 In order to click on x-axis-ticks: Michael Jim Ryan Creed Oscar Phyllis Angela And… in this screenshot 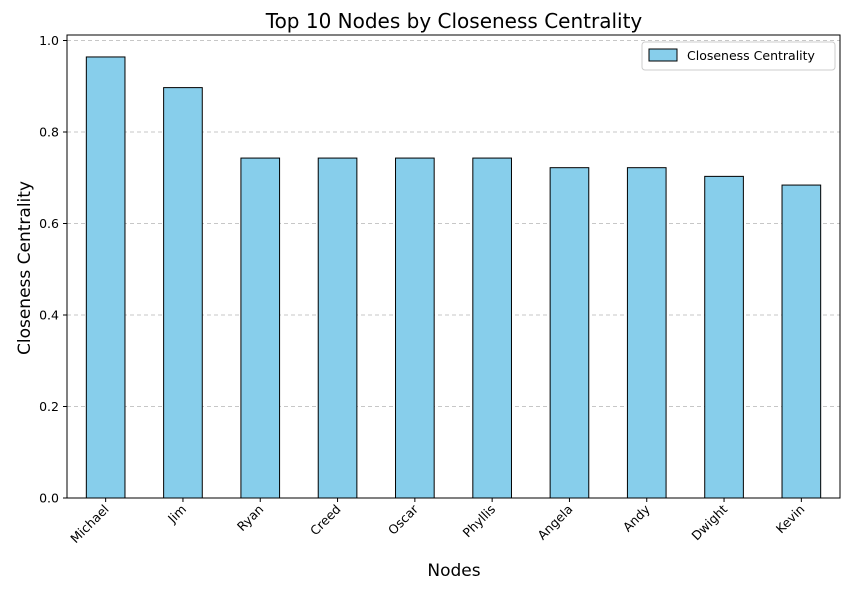, I will do `click(437, 522)`.